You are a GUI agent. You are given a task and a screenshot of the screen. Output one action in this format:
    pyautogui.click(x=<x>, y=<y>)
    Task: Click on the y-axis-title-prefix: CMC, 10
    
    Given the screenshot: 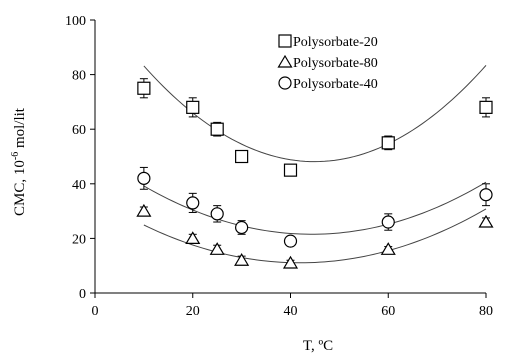 What is the action you would take?
    pyautogui.click(x=20, y=188)
    